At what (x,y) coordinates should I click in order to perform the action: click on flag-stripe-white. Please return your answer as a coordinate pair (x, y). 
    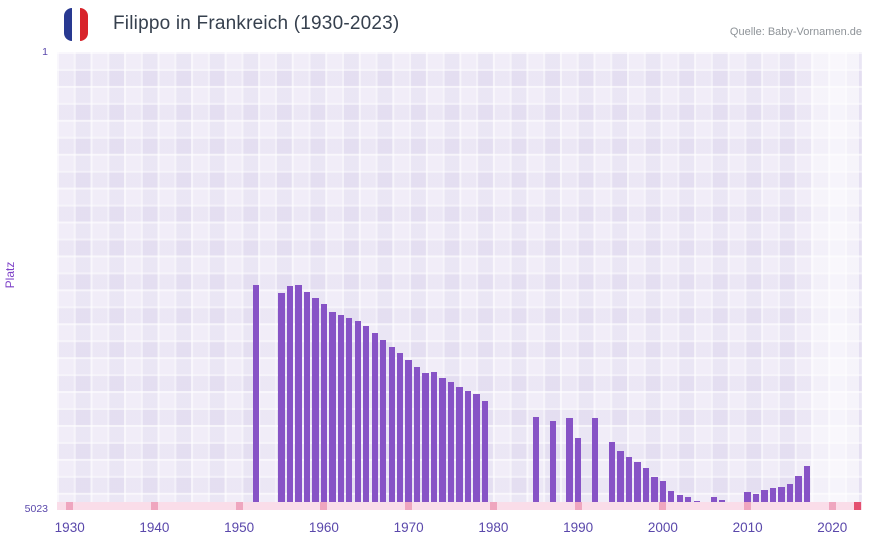
    Looking at the image, I should click on (76, 24).